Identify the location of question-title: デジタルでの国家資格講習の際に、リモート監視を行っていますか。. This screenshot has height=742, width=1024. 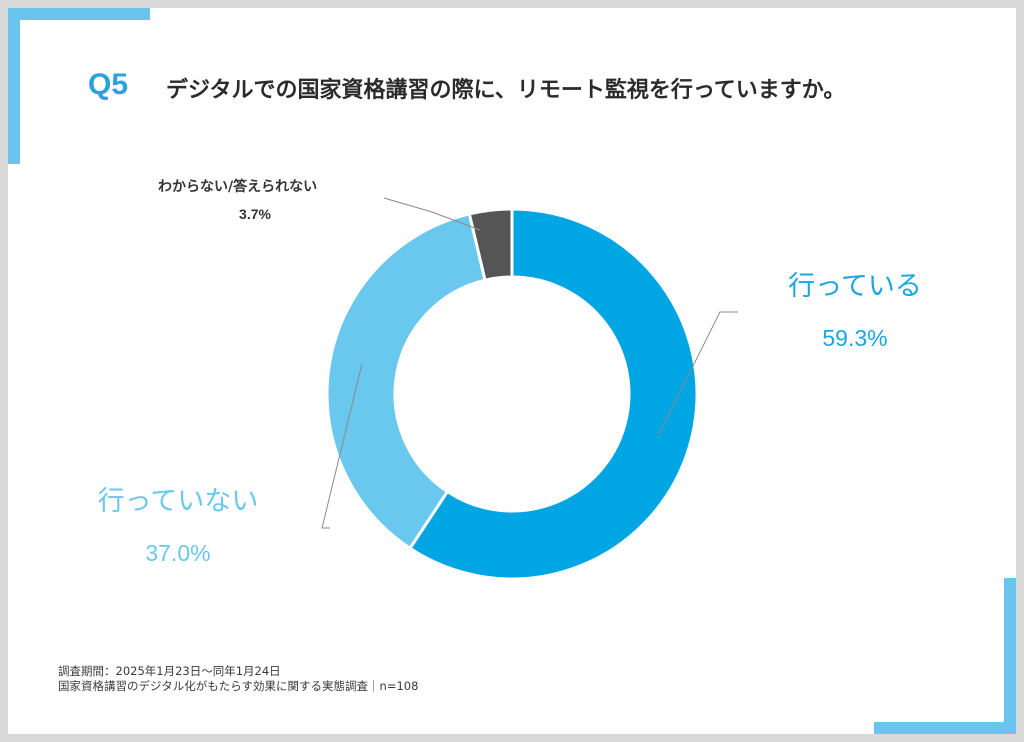
(506, 90).